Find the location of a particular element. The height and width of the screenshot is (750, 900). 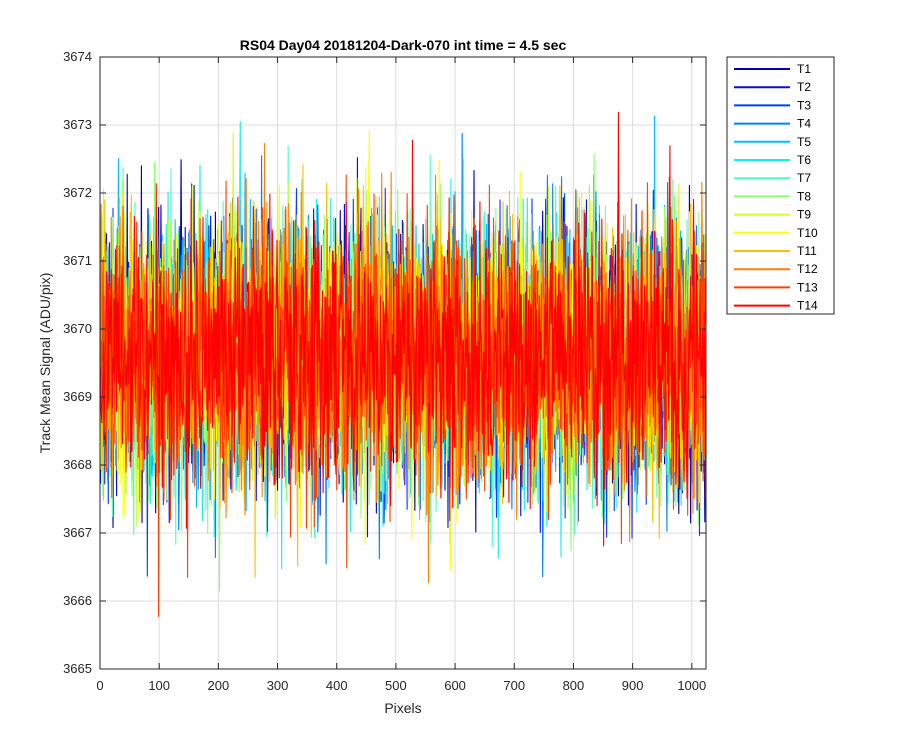

legend-label-t14: T14 is located at coordinates (807, 306).